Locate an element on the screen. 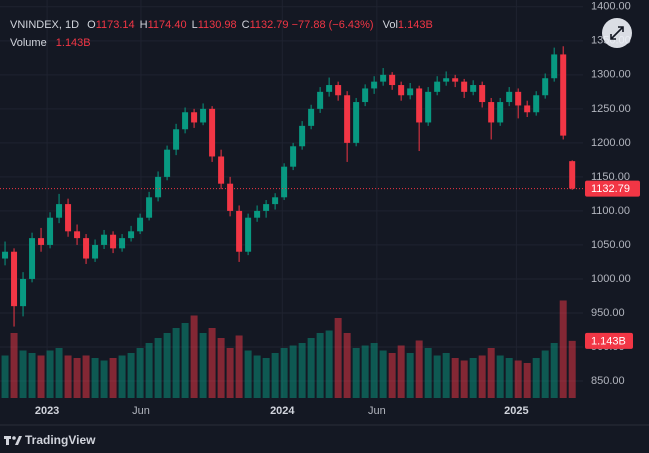 This screenshot has height=453, width=649. vol-value: 1.143B is located at coordinates (415, 25).